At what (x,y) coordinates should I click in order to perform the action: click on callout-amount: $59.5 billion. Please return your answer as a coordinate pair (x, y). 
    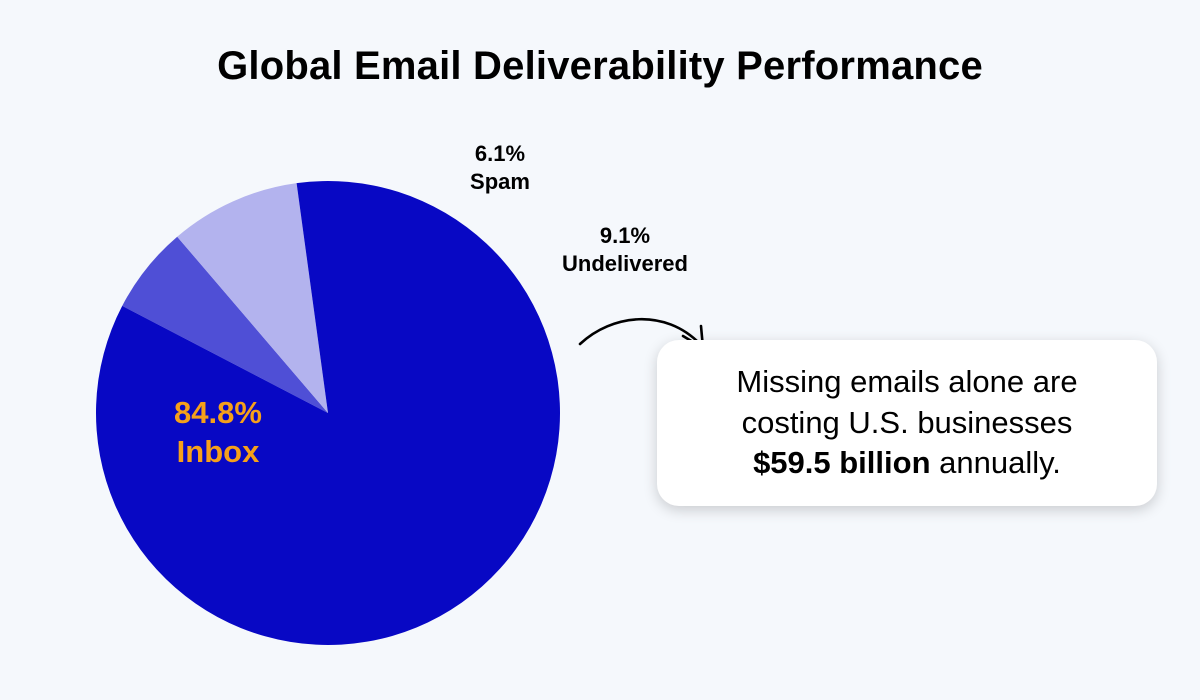
    Looking at the image, I should click on (842, 463).